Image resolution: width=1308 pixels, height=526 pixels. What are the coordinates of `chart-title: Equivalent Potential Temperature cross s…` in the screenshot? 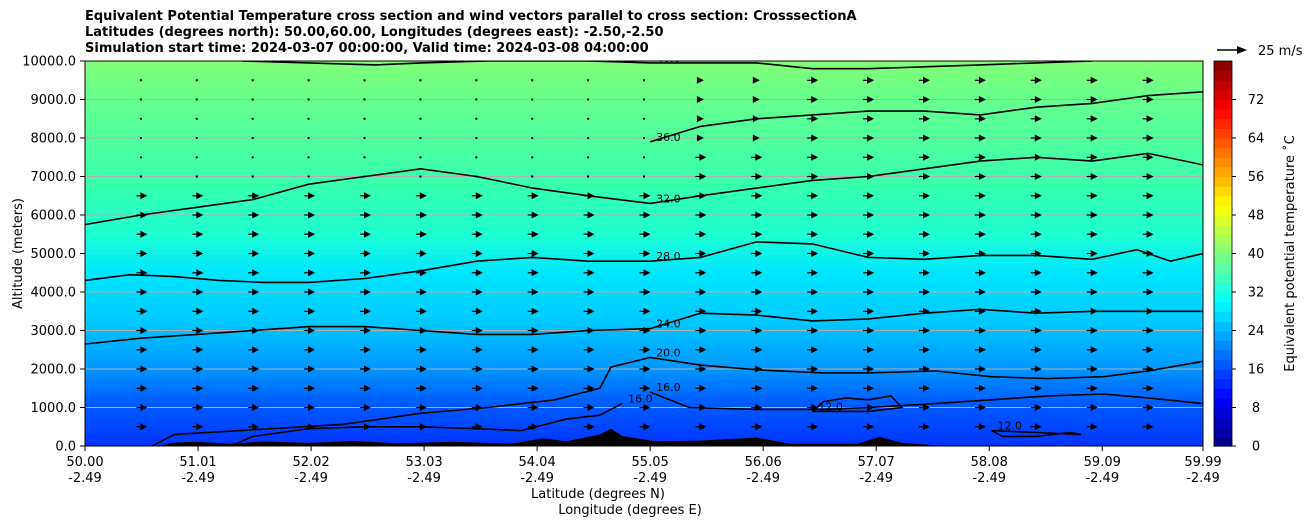 It's located at (471, 33).